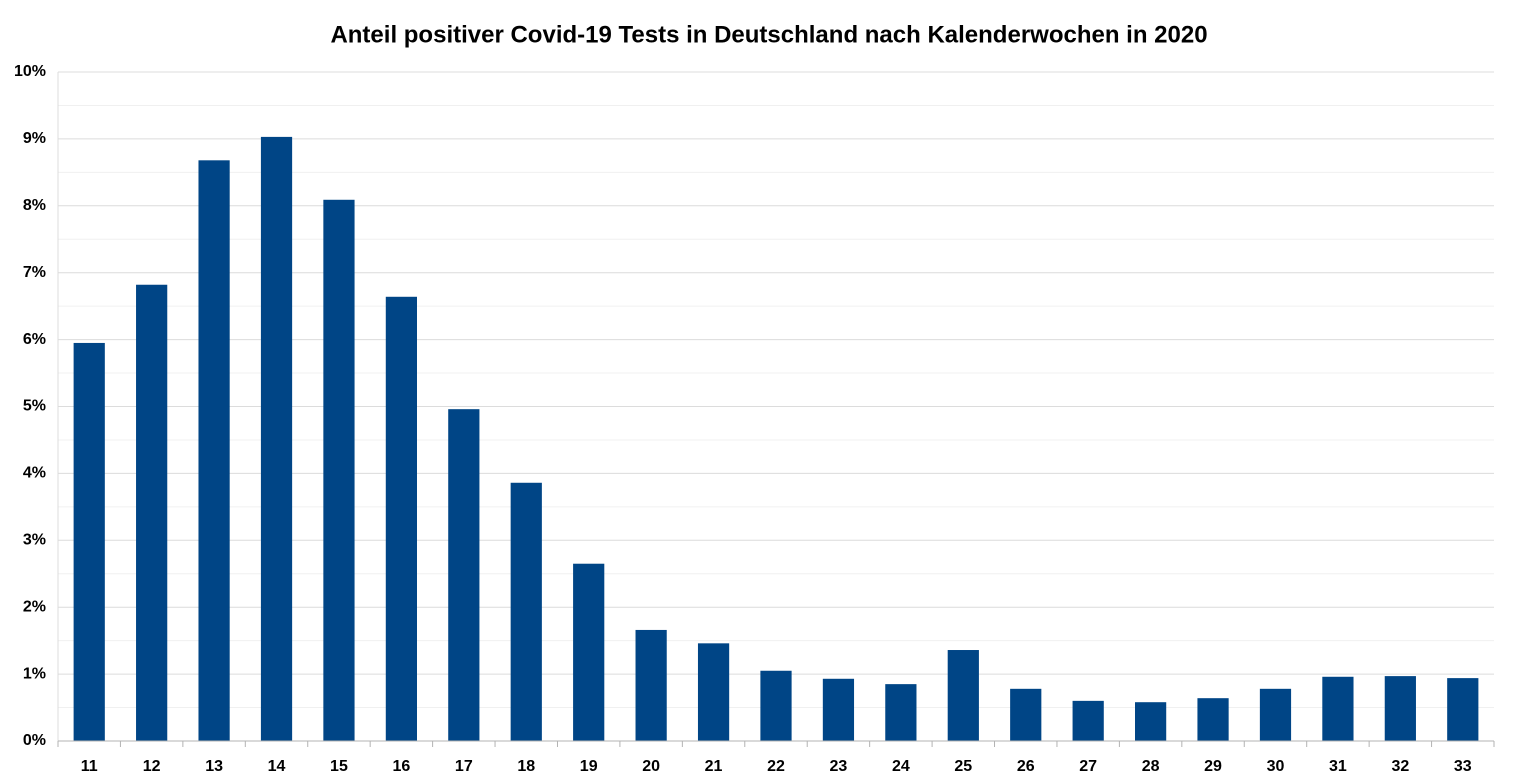  I want to click on x-tick-label: 20, so click(651, 766).